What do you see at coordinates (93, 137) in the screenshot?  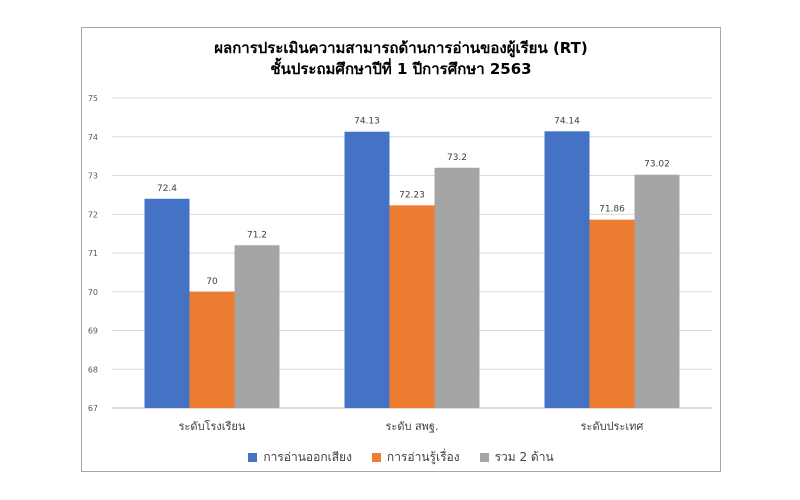 I see `y-tick-label: 74` at bounding box center [93, 137].